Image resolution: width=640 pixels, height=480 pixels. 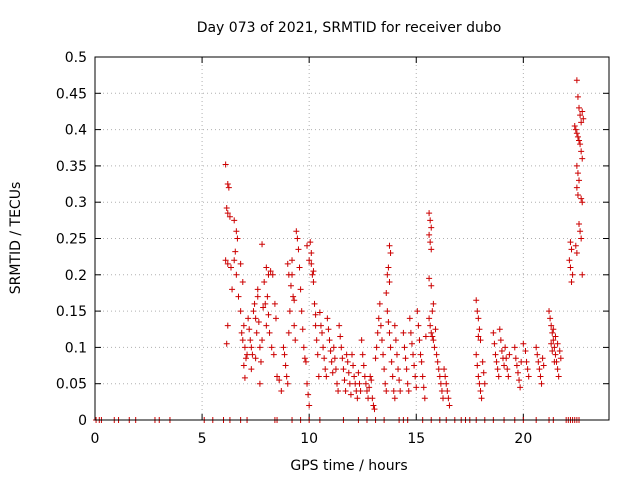 What do you see at coordinates (95, 439) in the screenshot?
I see `x-tick-label: 0` at bounding box center [95, 439].